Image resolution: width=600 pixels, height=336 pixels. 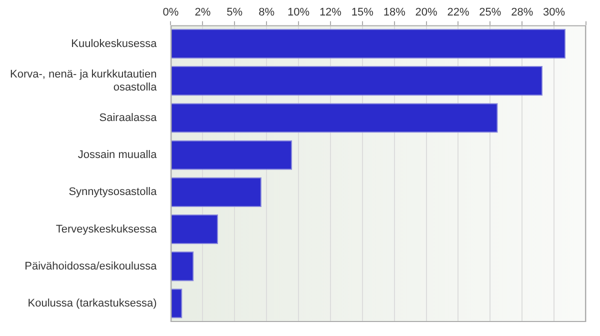 I want to click on x-tick-label: 15%, so click(x=362, y=12).